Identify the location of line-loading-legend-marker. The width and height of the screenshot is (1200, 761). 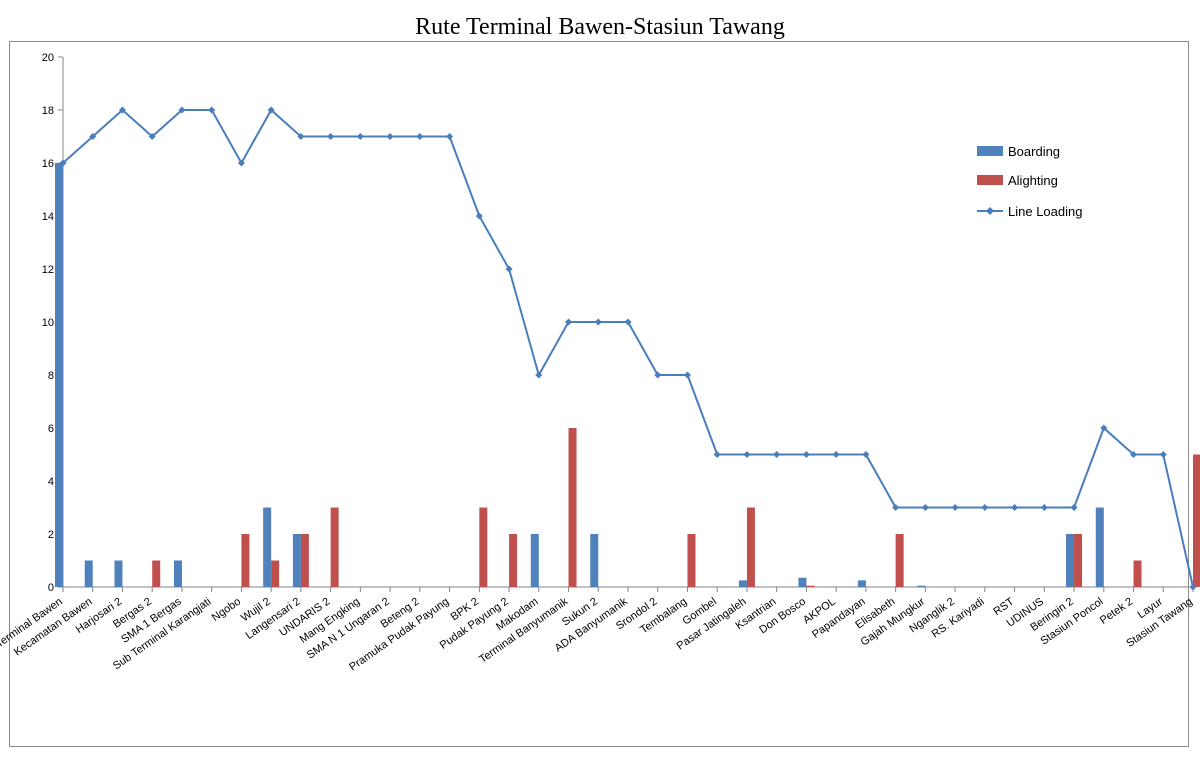
(990, 211).